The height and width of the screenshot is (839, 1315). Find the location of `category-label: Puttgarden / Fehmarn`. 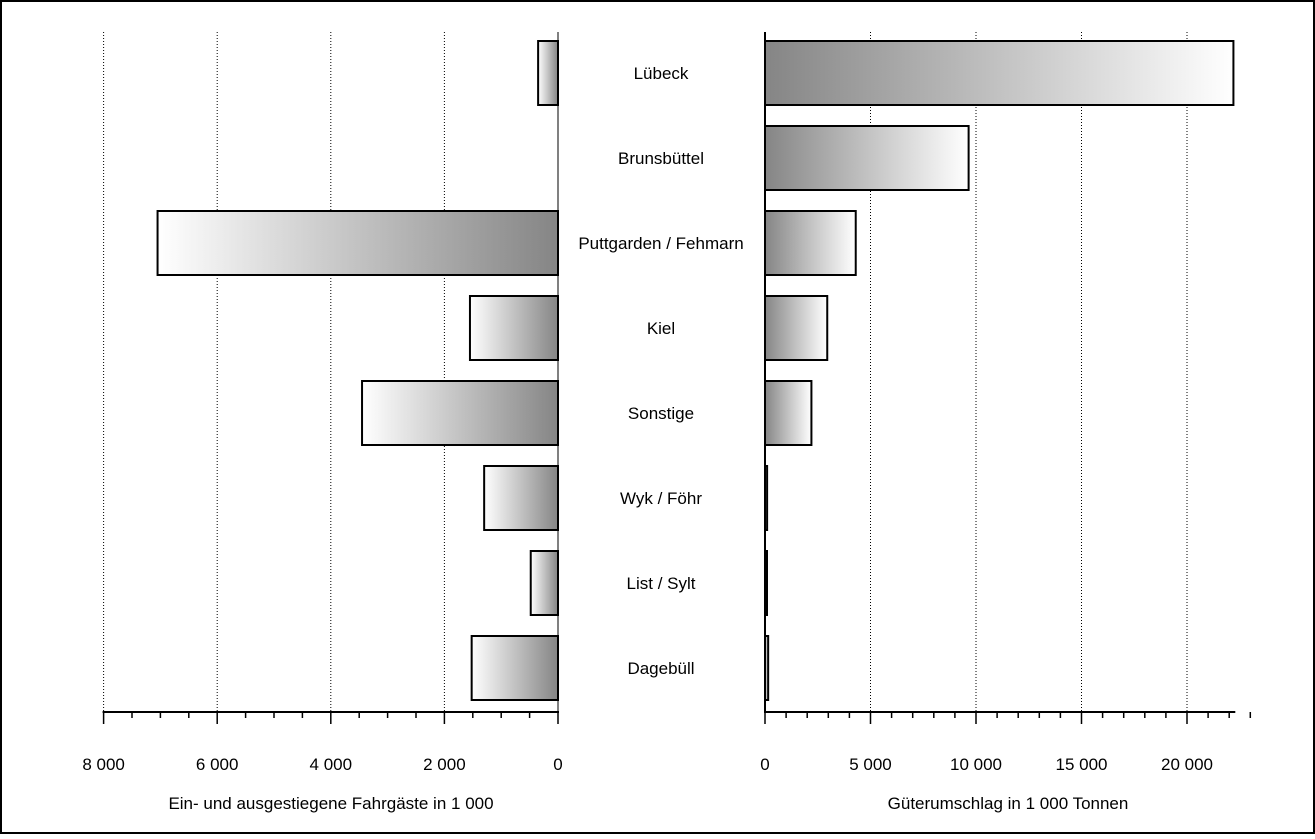

category-label: Puttgarden / Fehmarn is located at coordinates (660, 243).